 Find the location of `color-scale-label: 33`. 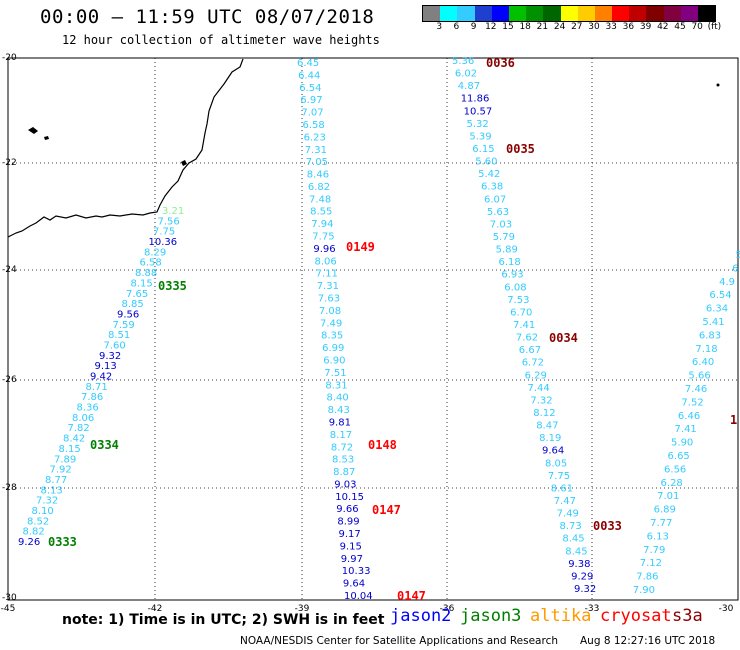

color-scale-label: 33 is located at coordinates (611, 27).